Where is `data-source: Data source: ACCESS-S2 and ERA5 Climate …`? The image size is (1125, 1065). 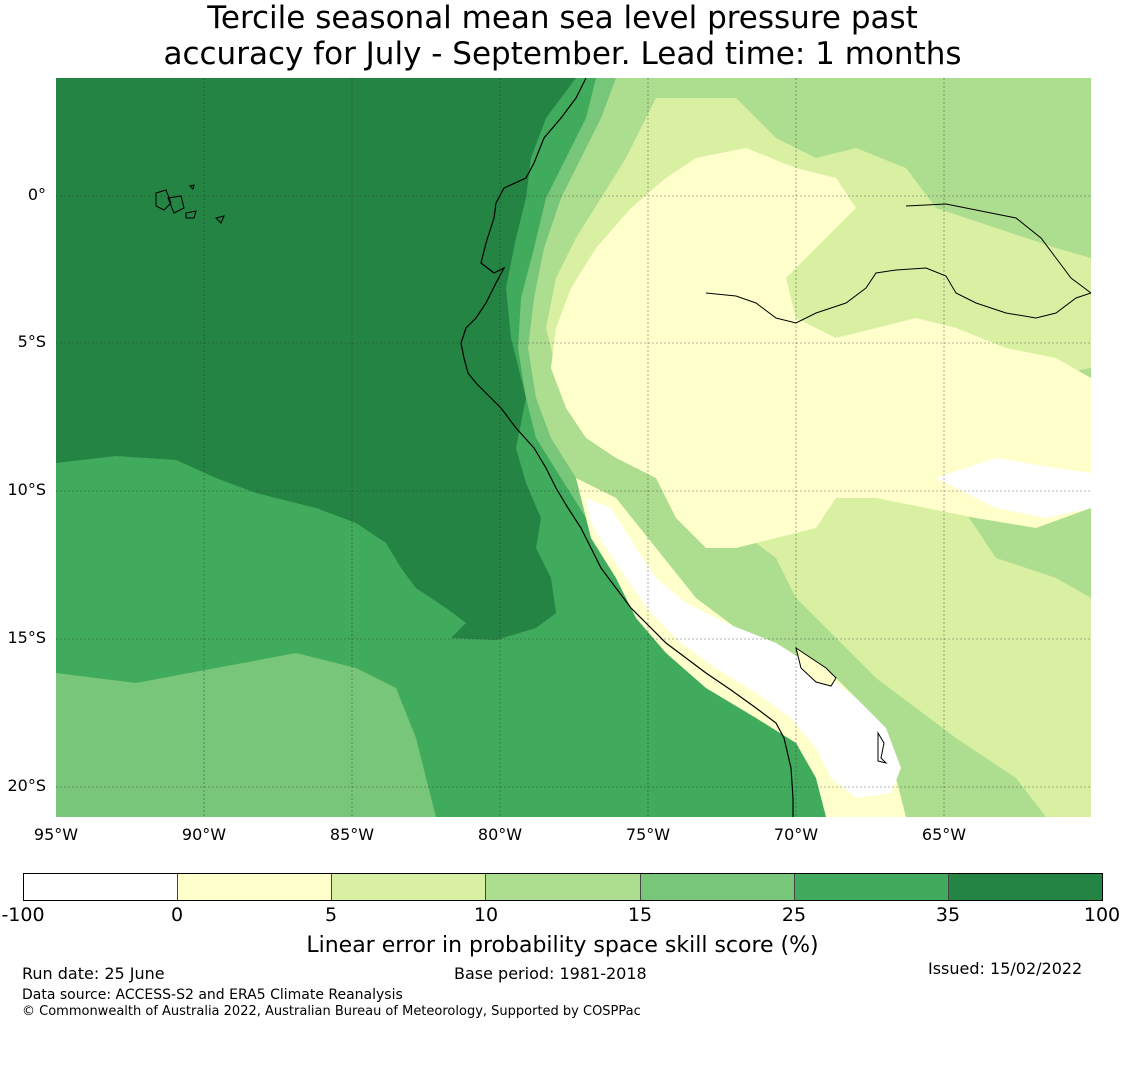
data-source: Data source: ACCESS-S2 and ERA5 Climate … is located at coordinates (212, 995).